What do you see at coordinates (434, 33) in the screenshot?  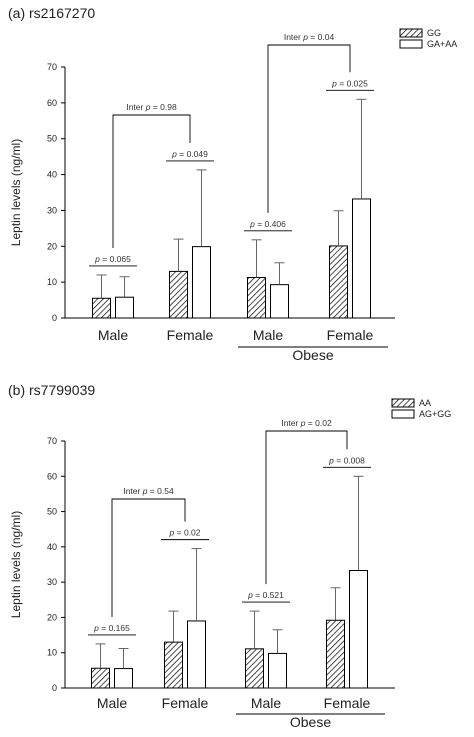 I see `legend-label: GG` at bounding box center [434, 33].